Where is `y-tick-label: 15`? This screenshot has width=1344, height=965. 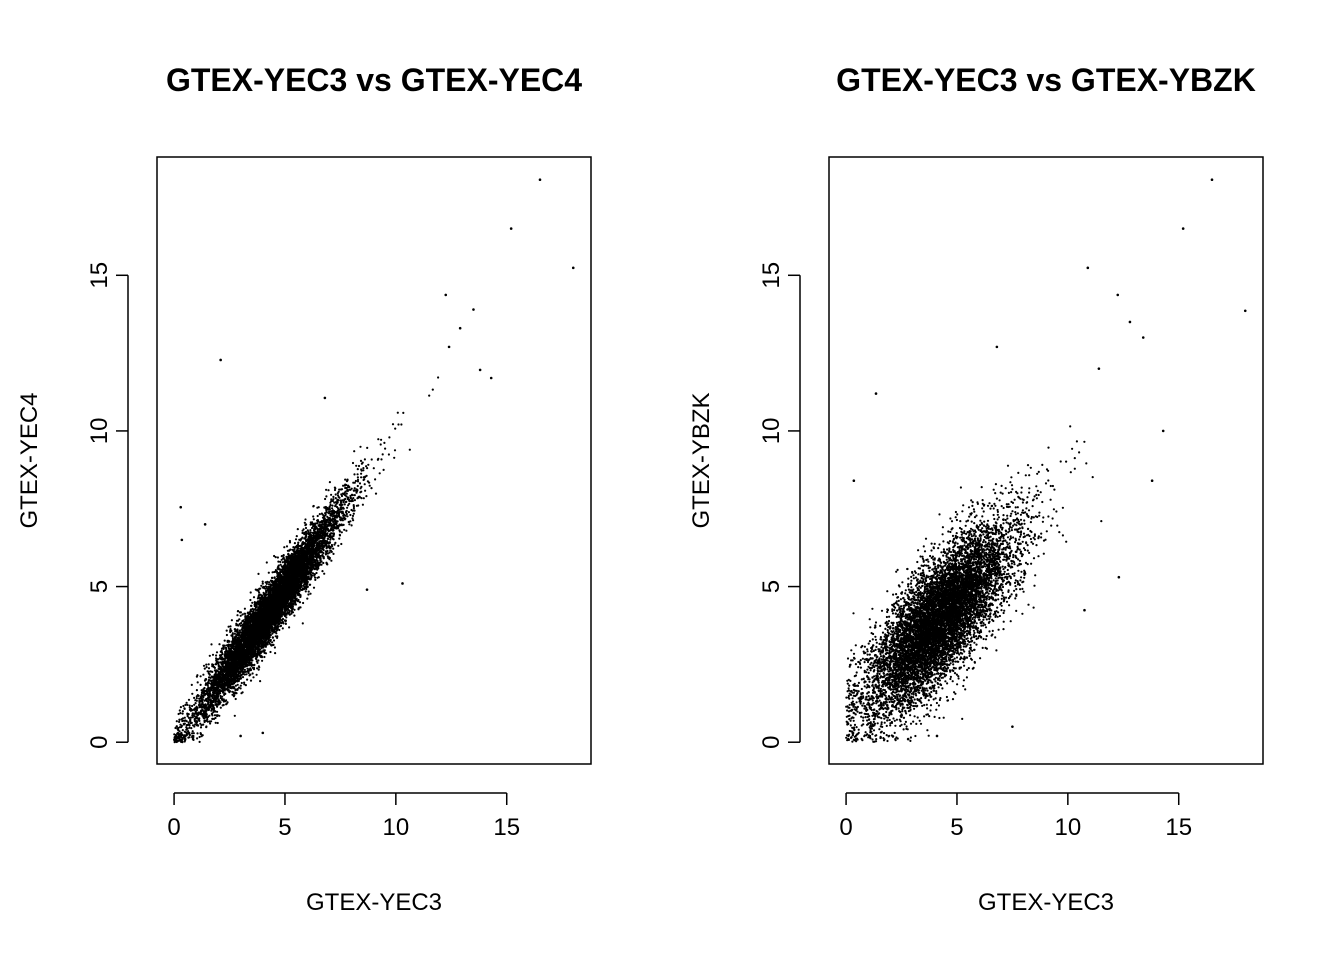
y-tick-label: 15 is located at coordinates (99, 275).